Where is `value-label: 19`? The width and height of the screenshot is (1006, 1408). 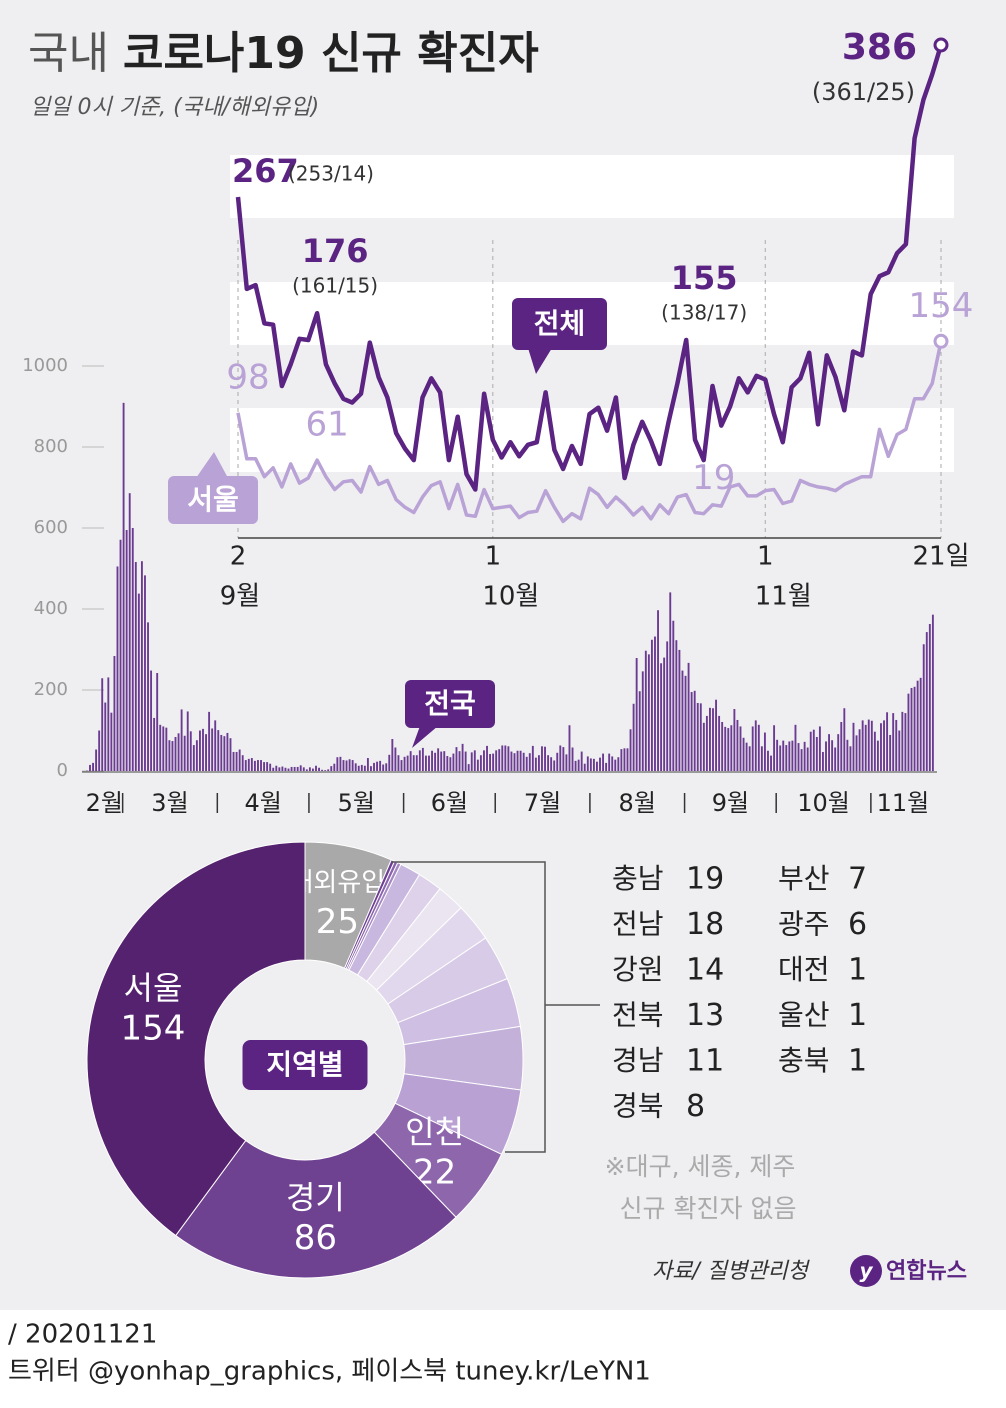
value-label: 19 is located at coordinates (713, 478).